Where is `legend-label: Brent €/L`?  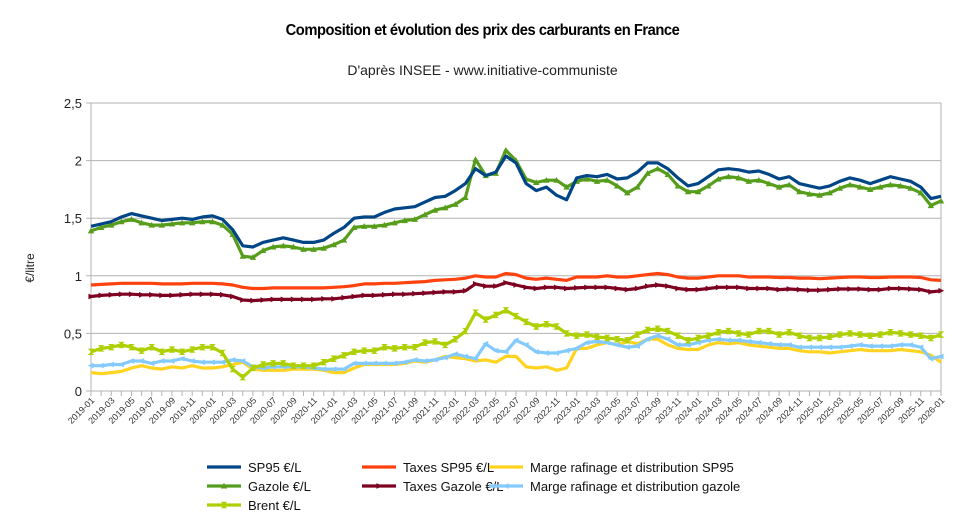 legend-label: Brent €/L is located at coordinates (274, 505).